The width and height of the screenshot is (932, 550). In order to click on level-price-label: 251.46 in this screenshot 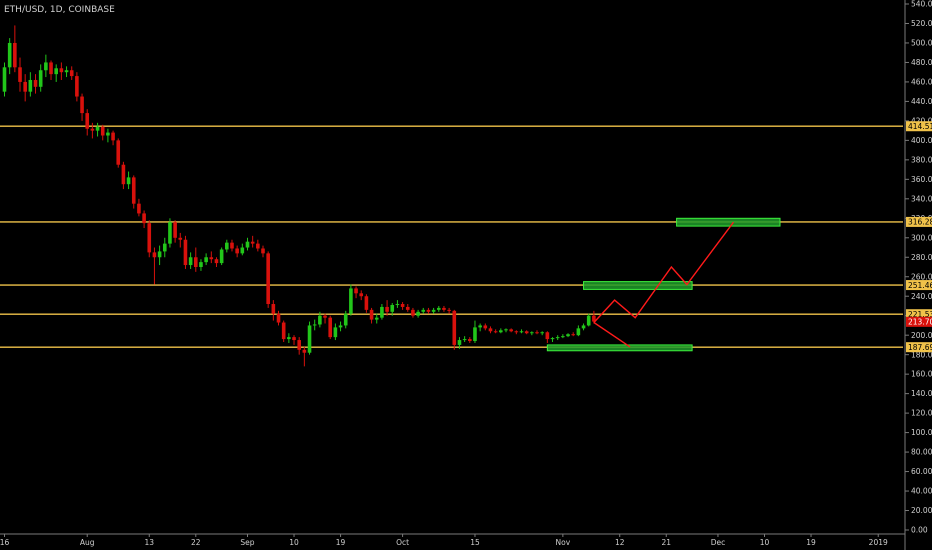, I will do `click(920, 285)`.